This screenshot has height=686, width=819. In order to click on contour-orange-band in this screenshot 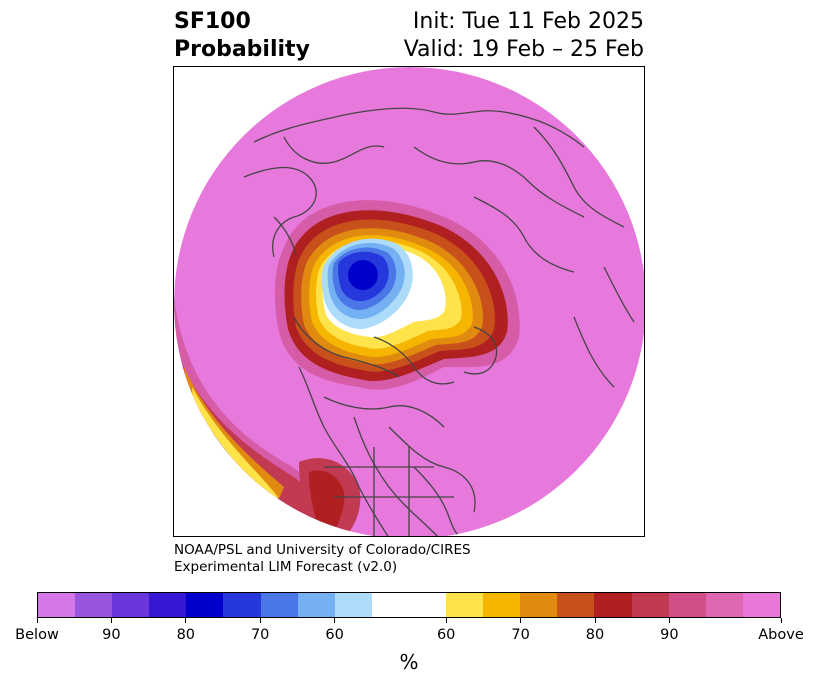, I will do `click(234, 433)`.